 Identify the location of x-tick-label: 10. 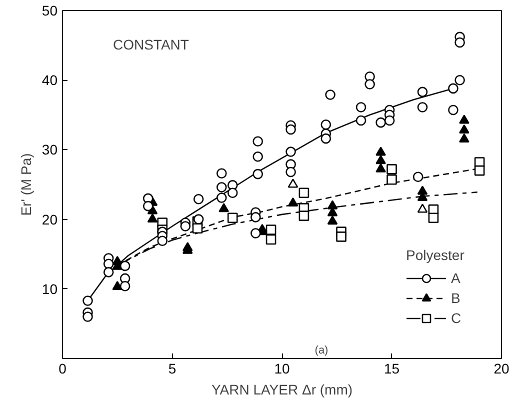
(282, 368).